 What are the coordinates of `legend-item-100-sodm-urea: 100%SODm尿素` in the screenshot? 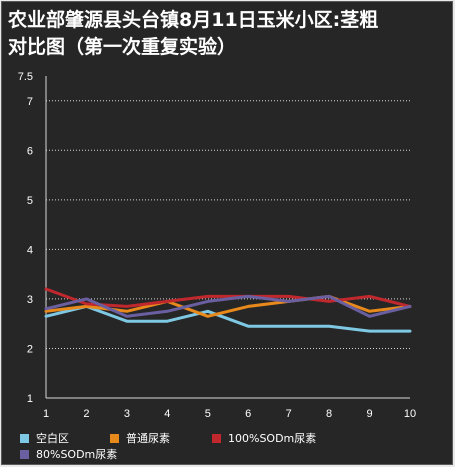 It's located at (264, 438).